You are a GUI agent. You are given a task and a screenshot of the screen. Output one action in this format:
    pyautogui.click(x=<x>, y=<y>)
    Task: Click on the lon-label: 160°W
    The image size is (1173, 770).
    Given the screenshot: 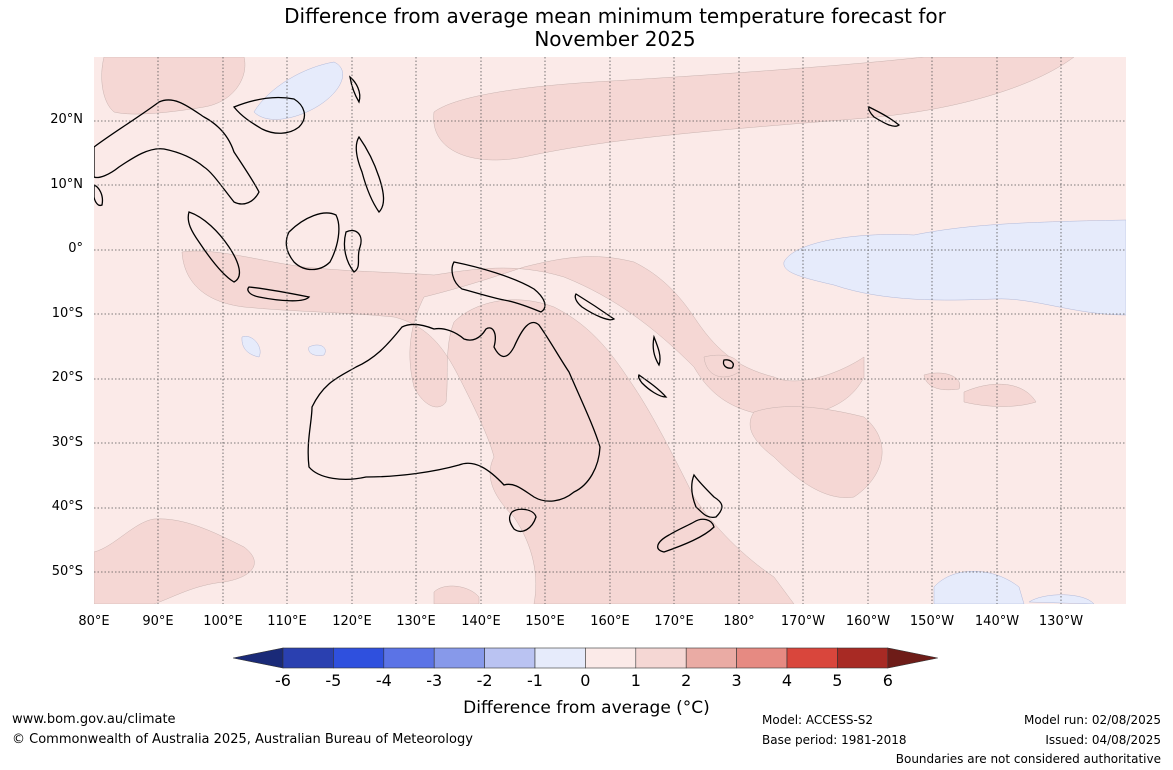 What is the action you would take?
    pyautogui.click(x=868, y=621)
    